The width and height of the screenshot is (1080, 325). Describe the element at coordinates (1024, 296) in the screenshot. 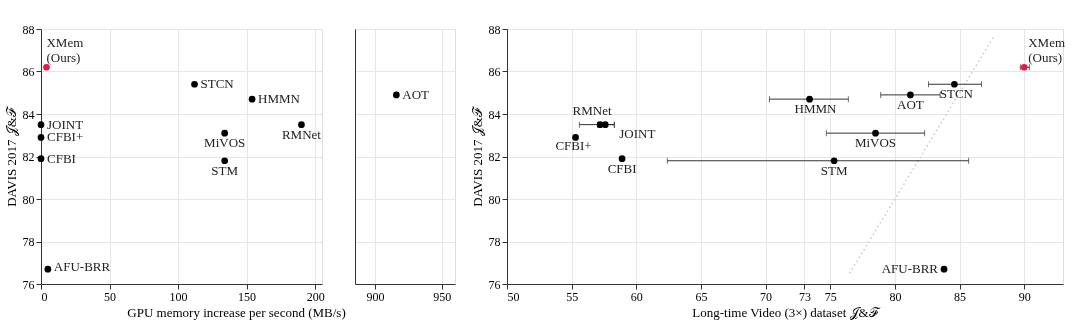

I see `x-tick-label: 90` at that location.